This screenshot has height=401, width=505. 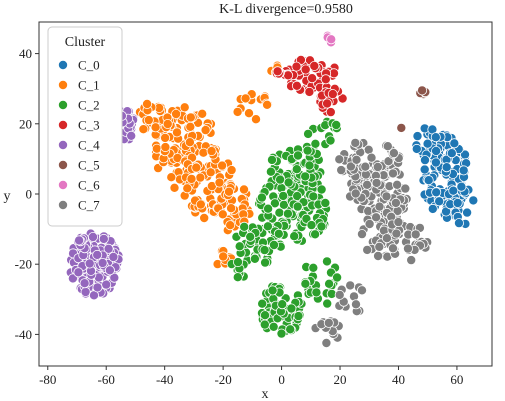 I want to click on x-tick-label: 20, so click(x=340, y=379).